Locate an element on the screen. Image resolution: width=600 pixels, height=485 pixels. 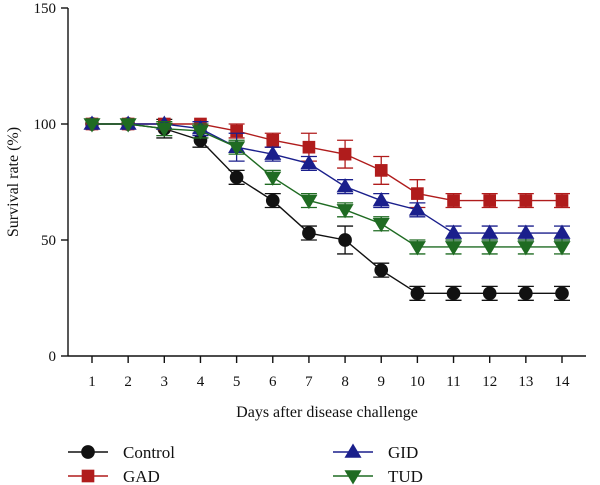
x-tick-label: 2 is located at coordinates (128, 382).